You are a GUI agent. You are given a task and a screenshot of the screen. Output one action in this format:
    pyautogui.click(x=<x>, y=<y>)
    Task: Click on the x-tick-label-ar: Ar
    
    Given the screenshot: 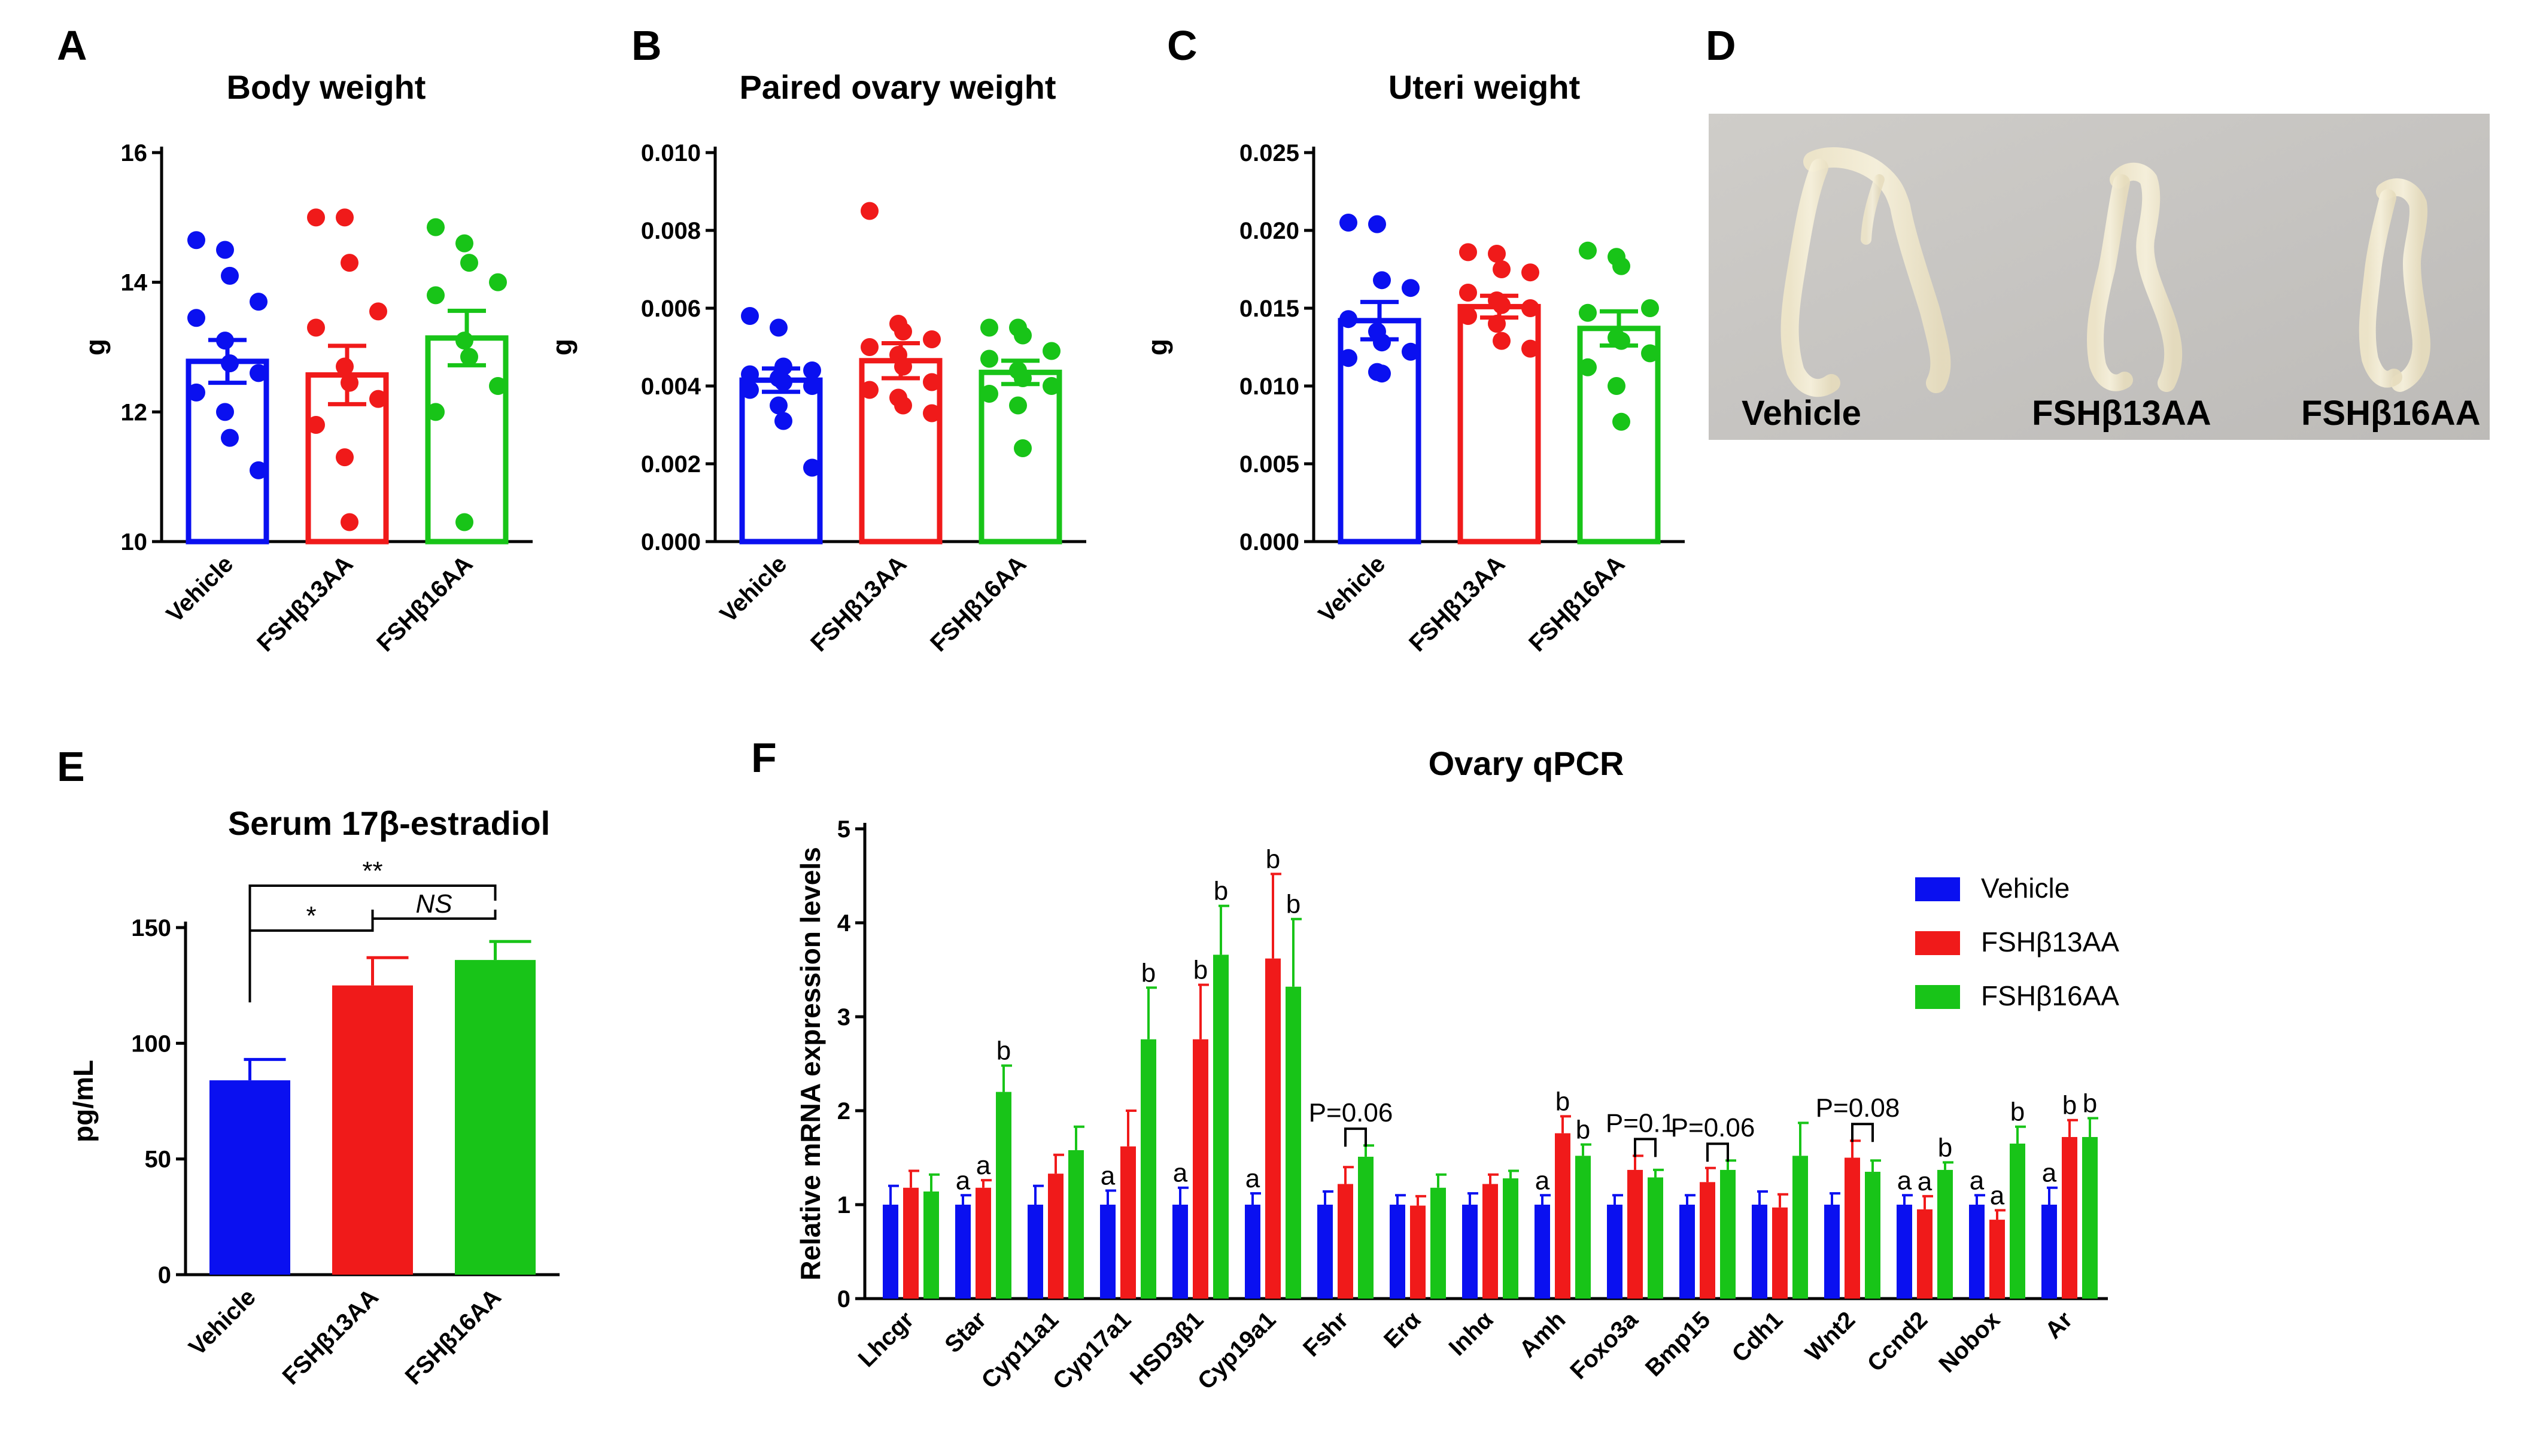 What is the action you would take?
    pyautogui.click(x=2059, y=1325)
    